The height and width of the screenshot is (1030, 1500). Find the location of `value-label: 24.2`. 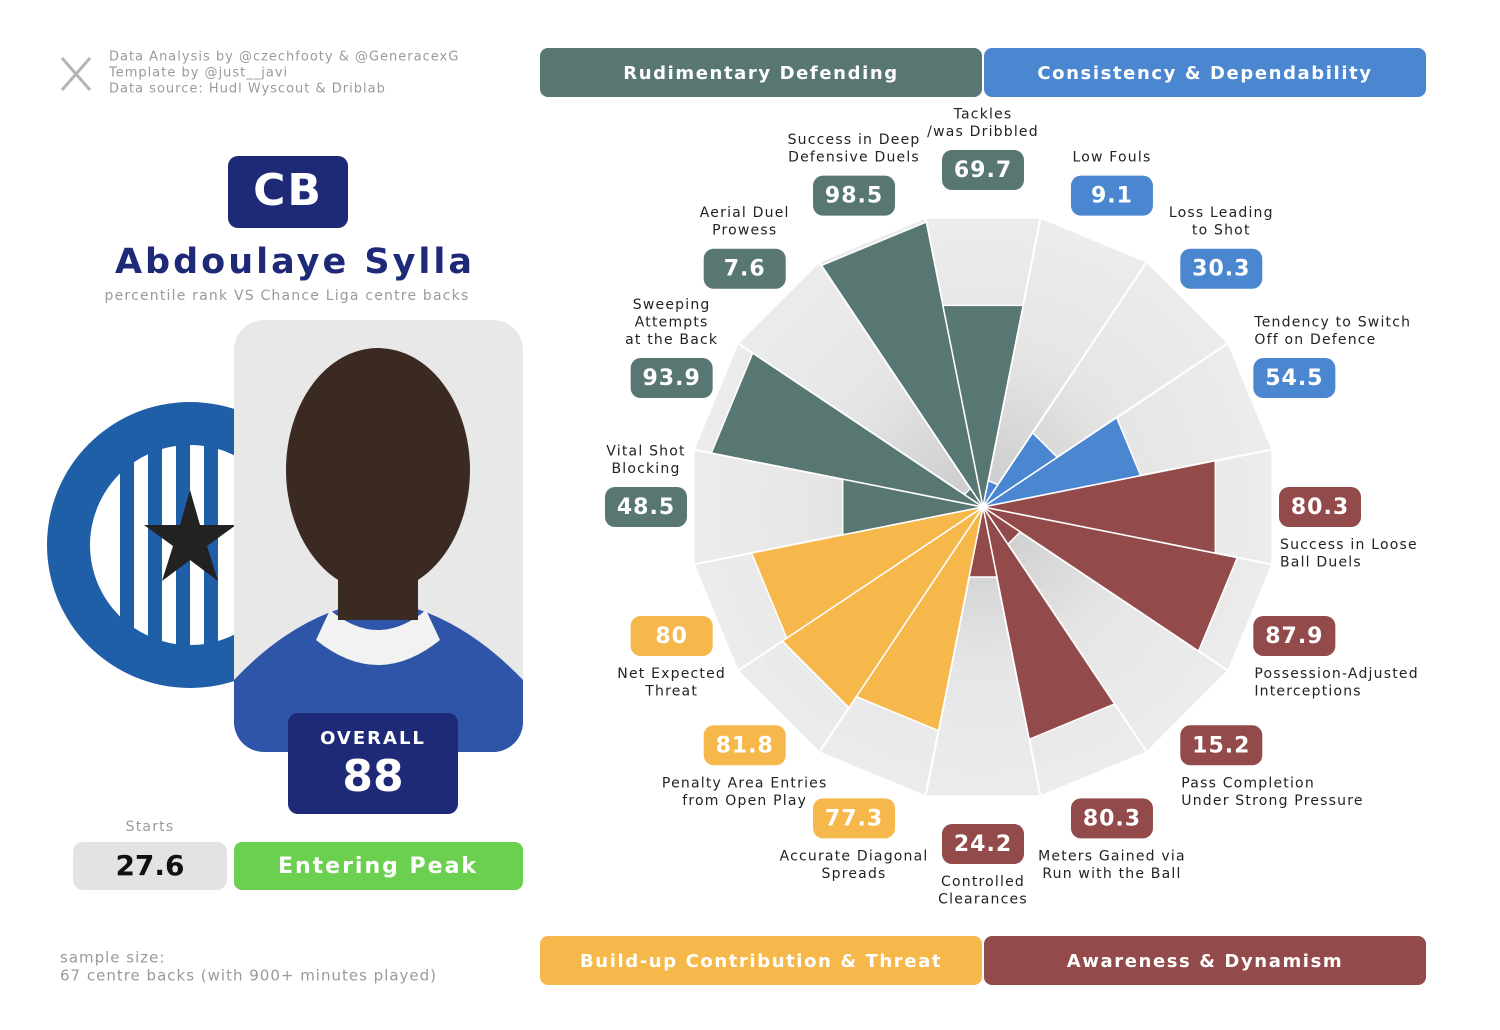

value-label: 24.2 is located at coordinates (983, 844).